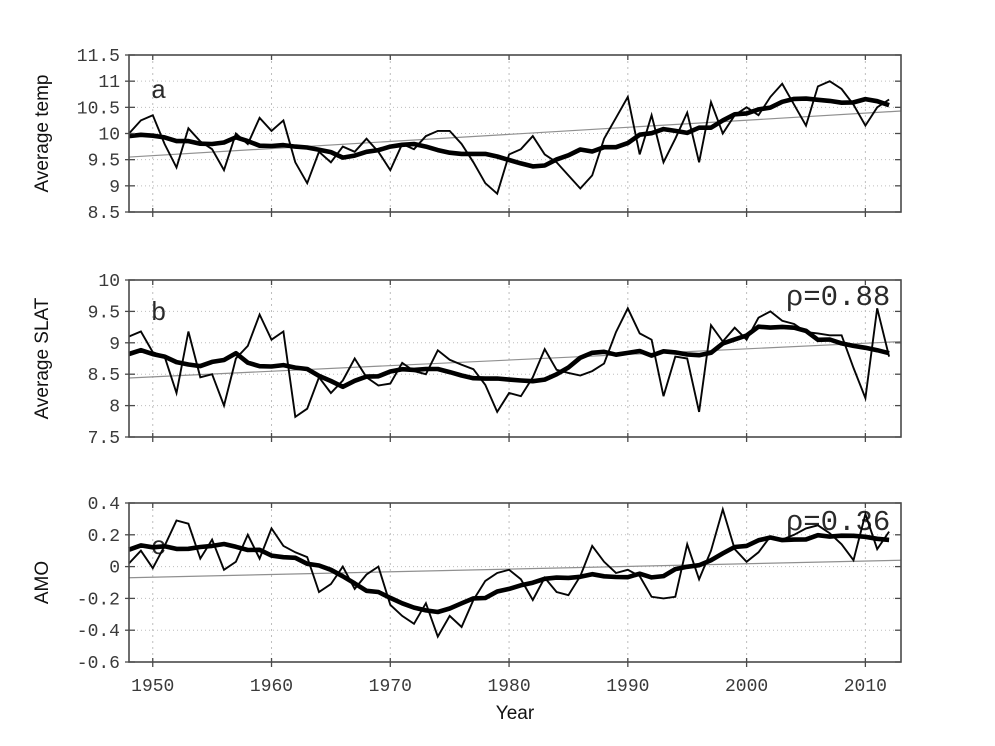 This screenshot has width=995, height=746. I want to click on x-tick-label: 1960, so click(271, 687).